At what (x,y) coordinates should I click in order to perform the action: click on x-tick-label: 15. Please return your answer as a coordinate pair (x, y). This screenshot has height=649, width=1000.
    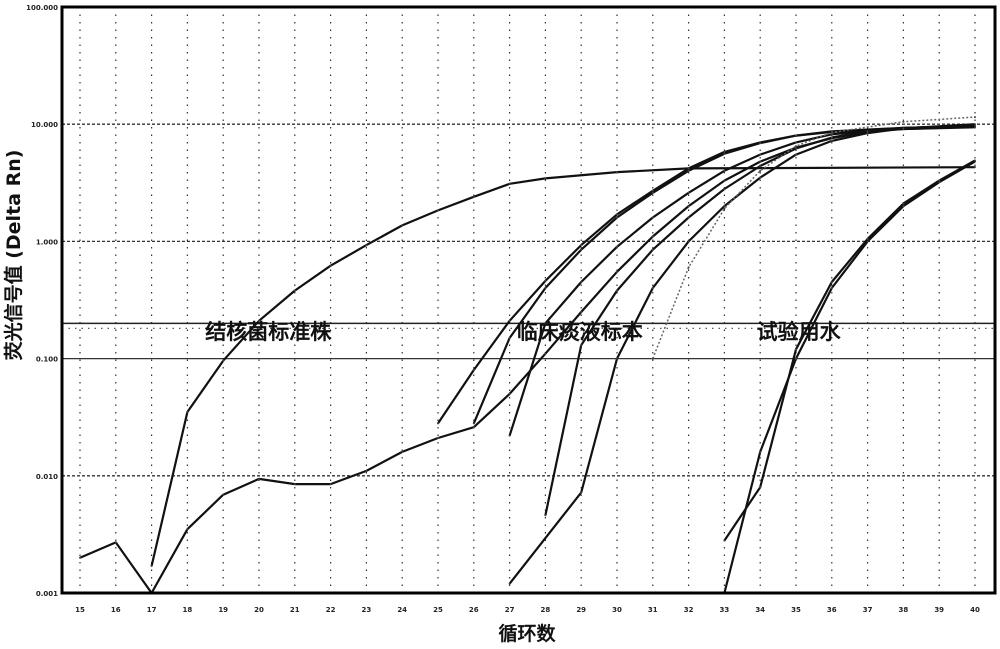
    Looking at the image, I should click on (80, 610).